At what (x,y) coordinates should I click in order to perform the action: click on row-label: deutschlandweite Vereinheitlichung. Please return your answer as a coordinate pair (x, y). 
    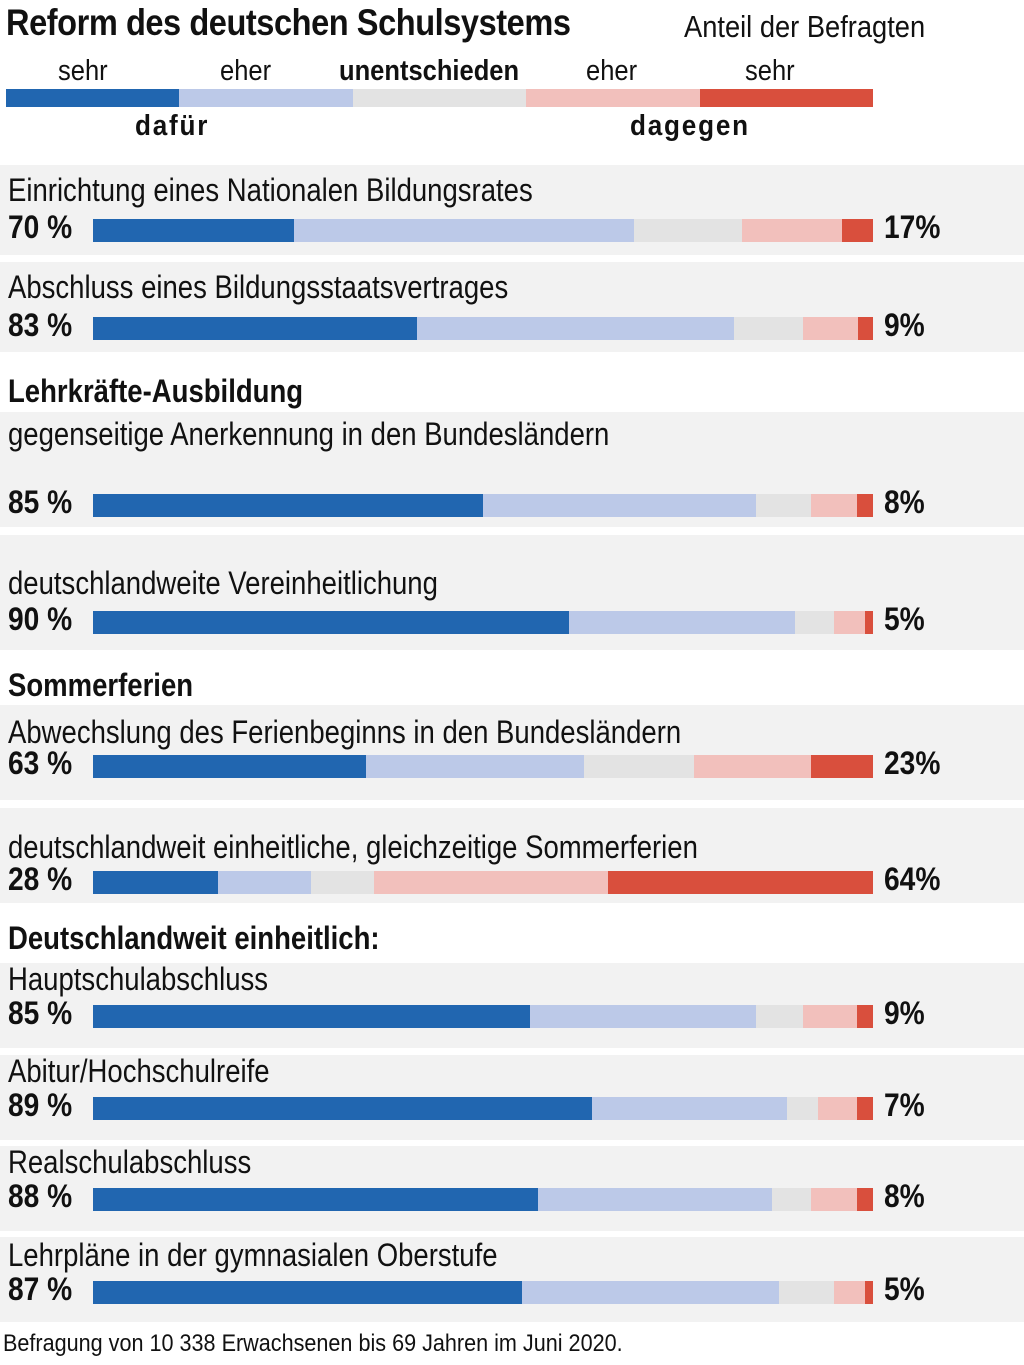
    Looking at the image, I should click on (223, 583).